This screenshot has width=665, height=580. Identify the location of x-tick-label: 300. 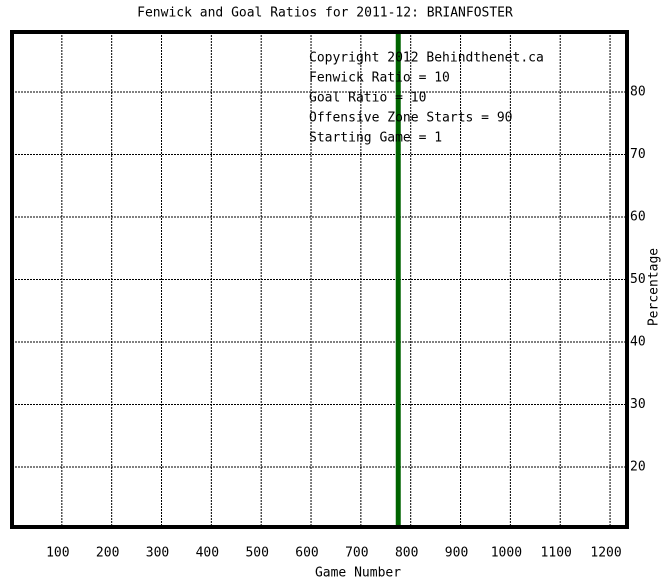
(157, 553).